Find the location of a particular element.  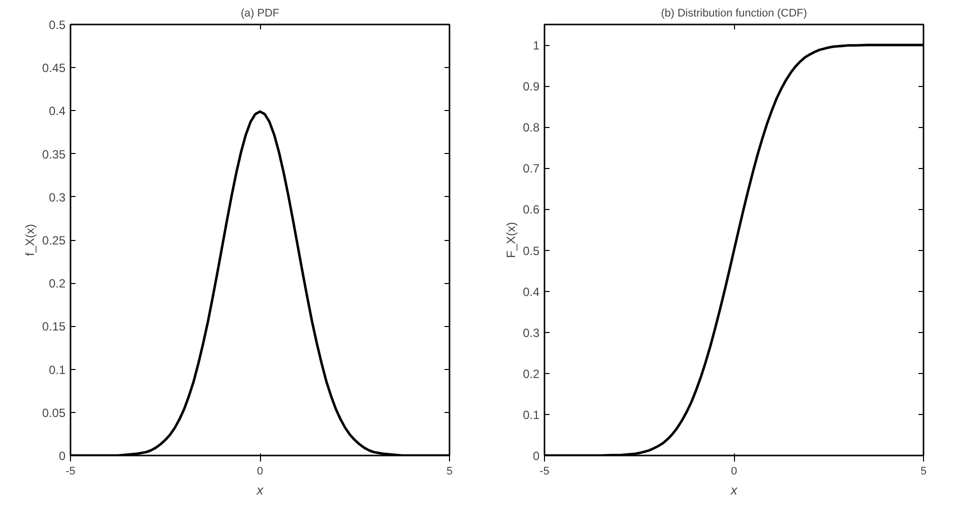

chart-title: (b) Distribution function (CDF) is located at coordinates (734, 14).